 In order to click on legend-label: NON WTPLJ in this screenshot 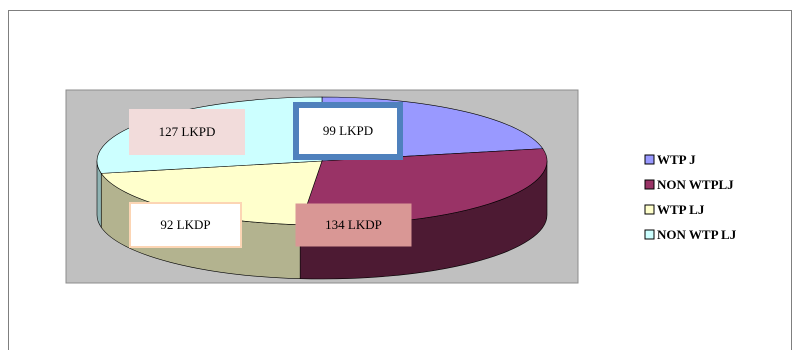, I will do `click(695, 184)`.